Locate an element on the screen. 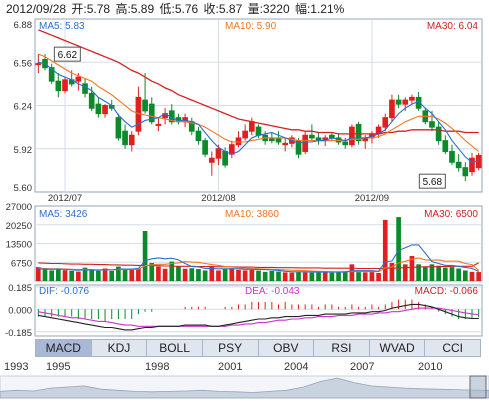 The image size is (489, 402). volume-y-tick: 6750 is located at coordinates (21, 263).